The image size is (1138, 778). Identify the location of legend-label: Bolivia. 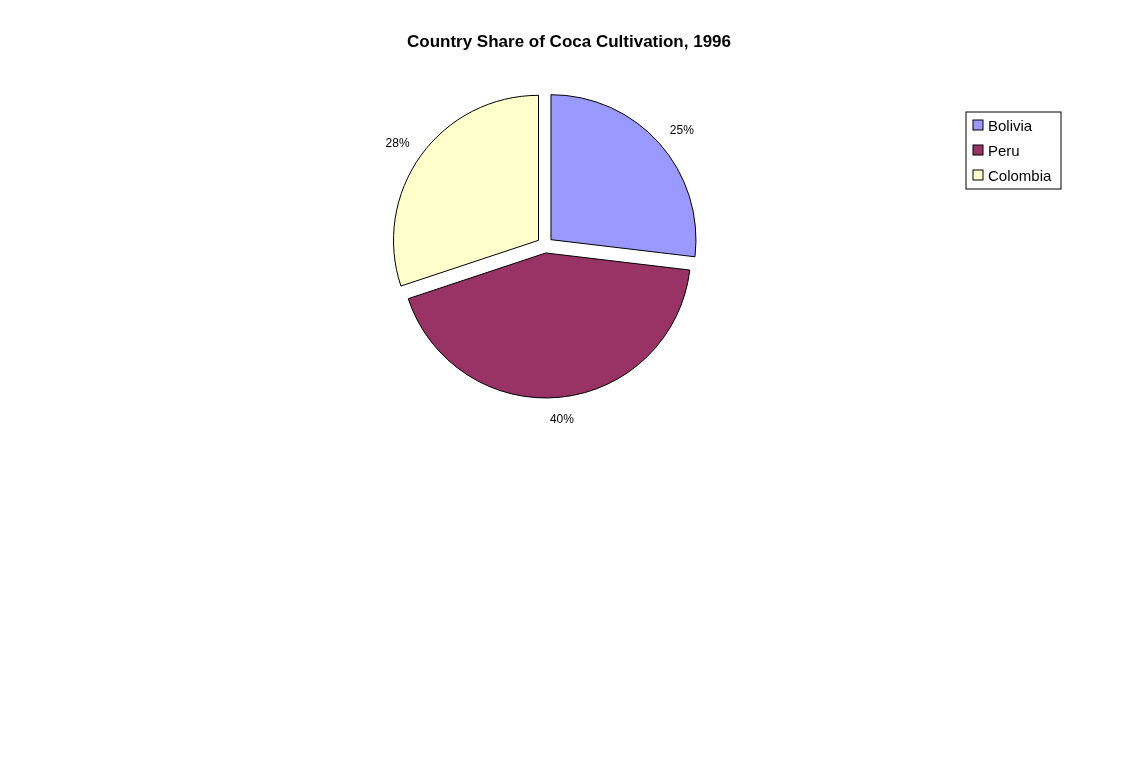
(1010, 125).